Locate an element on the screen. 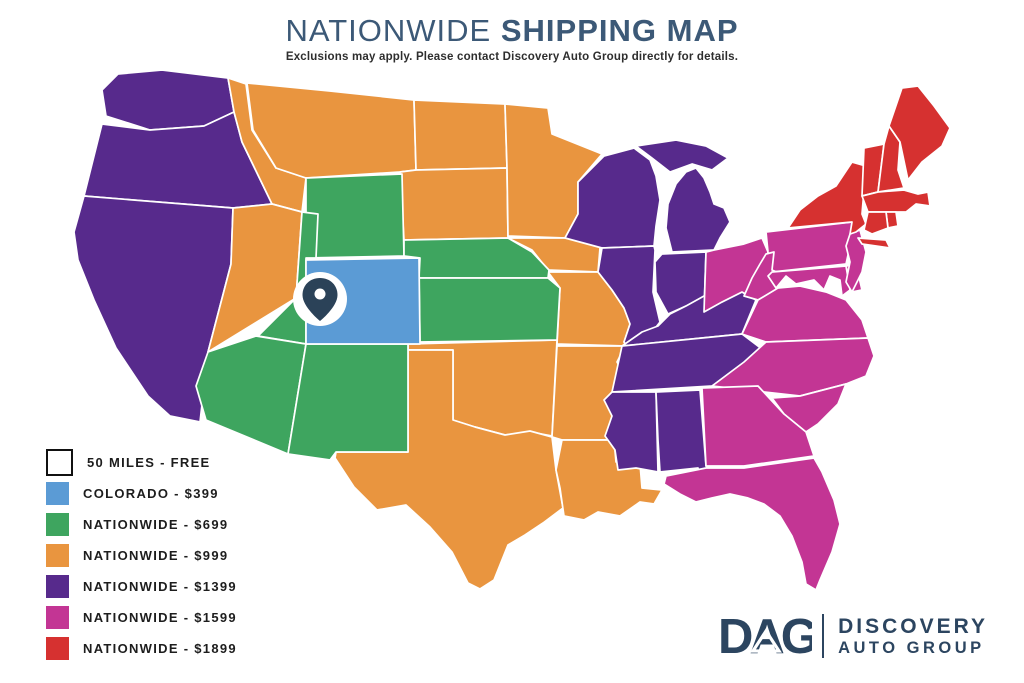  state-nj: New Jersey is located at coordinates (856, 261).